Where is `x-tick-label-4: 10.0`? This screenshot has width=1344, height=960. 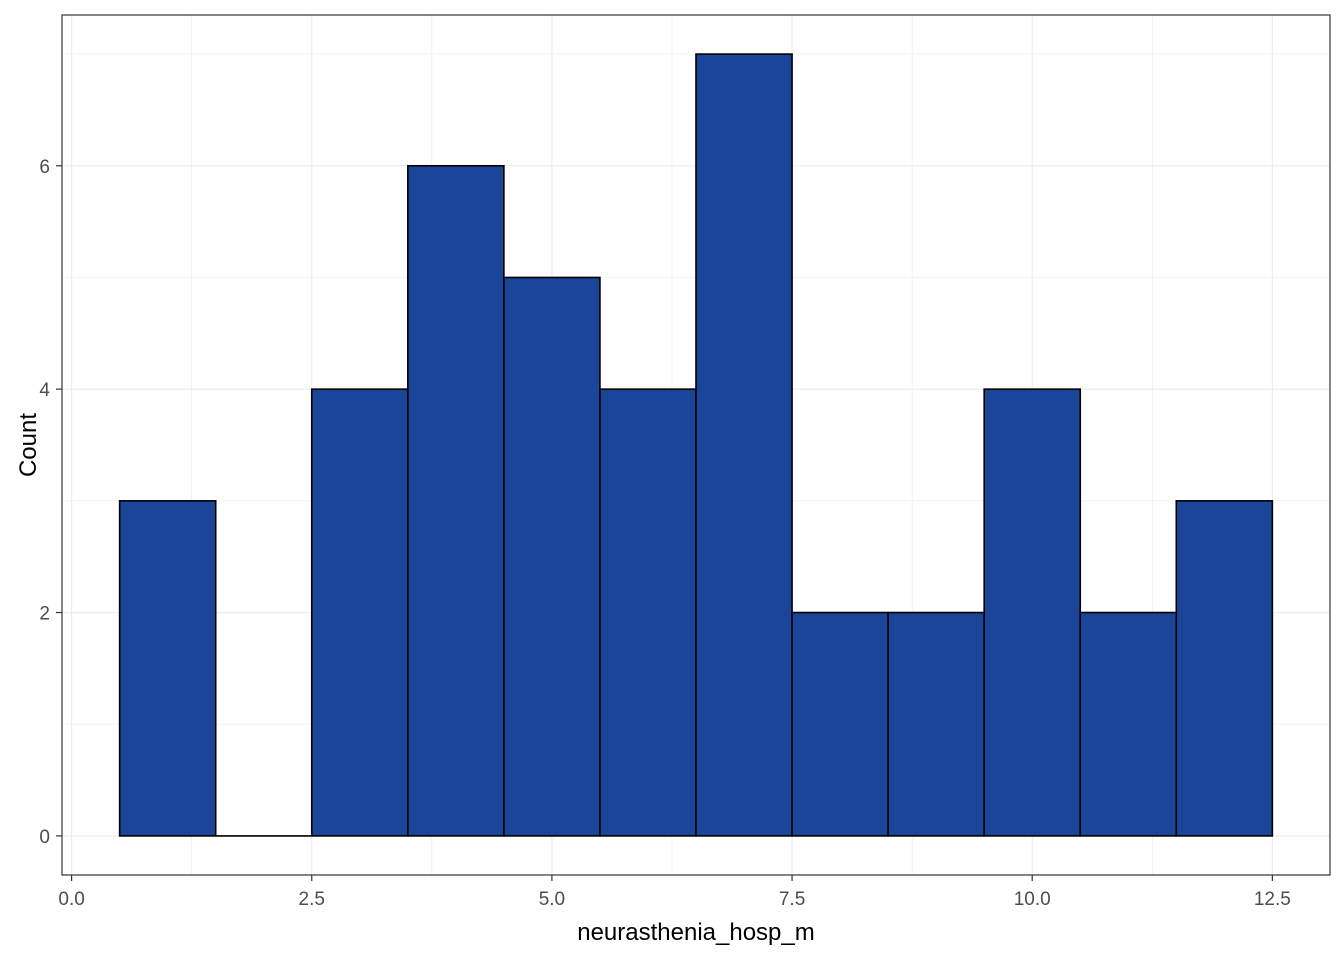 x-tick-label-4: 10.0 is located at coordinates (1032, 899).